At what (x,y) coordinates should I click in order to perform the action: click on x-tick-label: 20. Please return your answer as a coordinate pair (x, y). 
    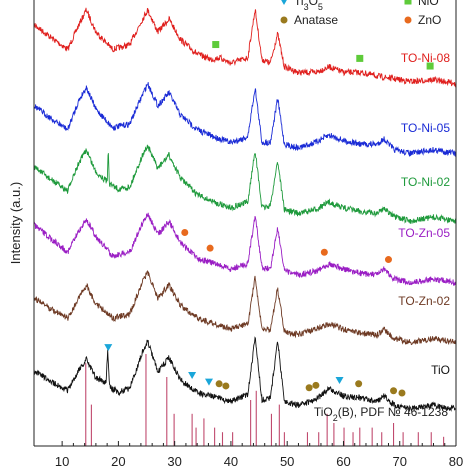
    Looking at the image, I should click on (118, 461).